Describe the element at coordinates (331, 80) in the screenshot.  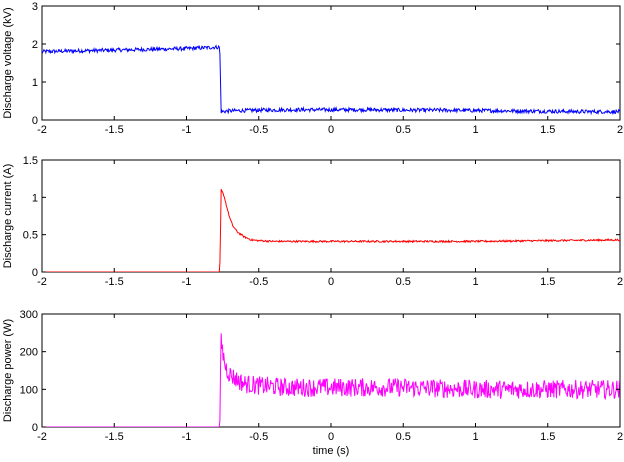
I see `series-line` at that location.